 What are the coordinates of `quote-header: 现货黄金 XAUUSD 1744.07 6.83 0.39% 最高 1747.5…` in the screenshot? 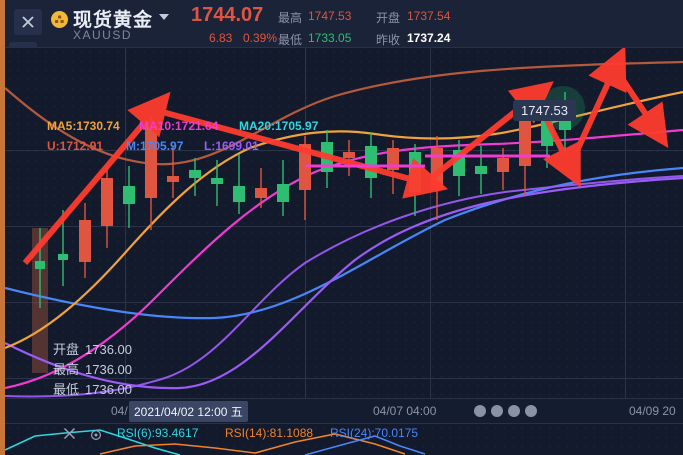 It's located at (344, 24).